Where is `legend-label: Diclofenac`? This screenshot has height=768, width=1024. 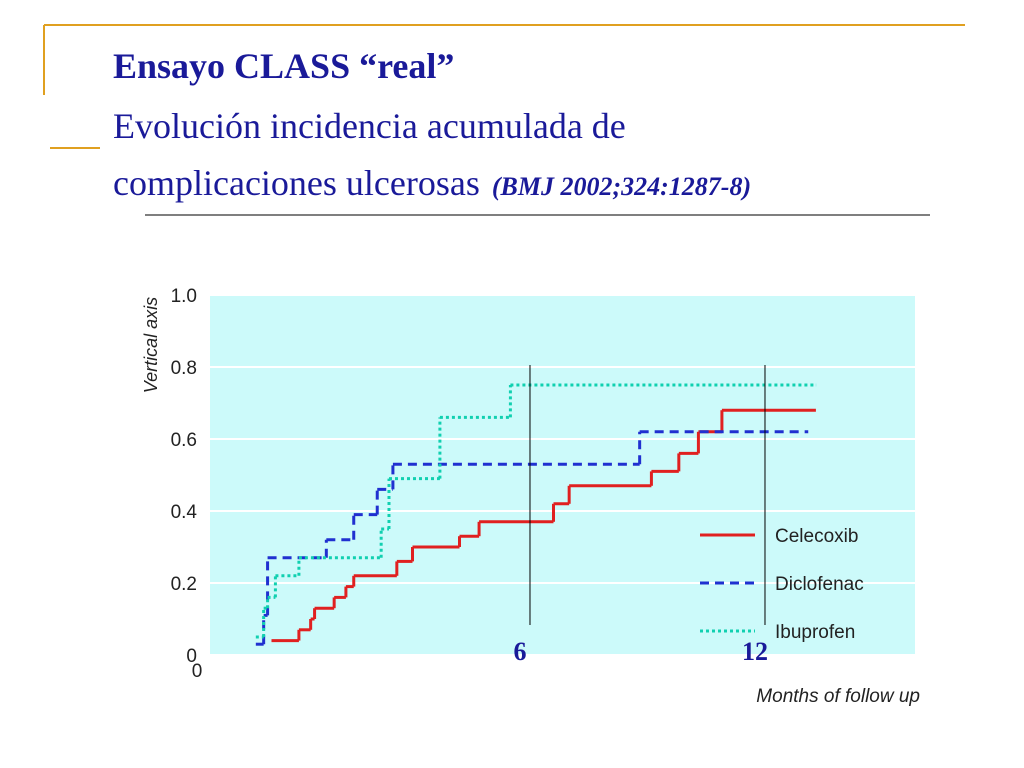
legend-label: Diclofenac is located at coordinates (819, 584).